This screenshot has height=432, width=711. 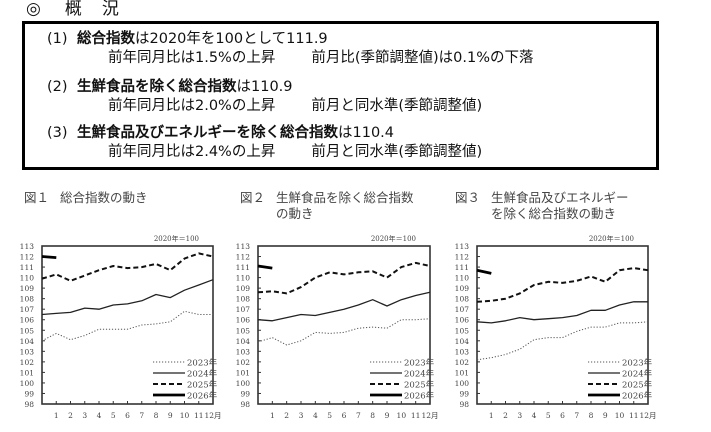 What do you see at coordinates (243, 278) in the screenshot?
I see `y-tick-label: 110` at bounding box center [243, 278].